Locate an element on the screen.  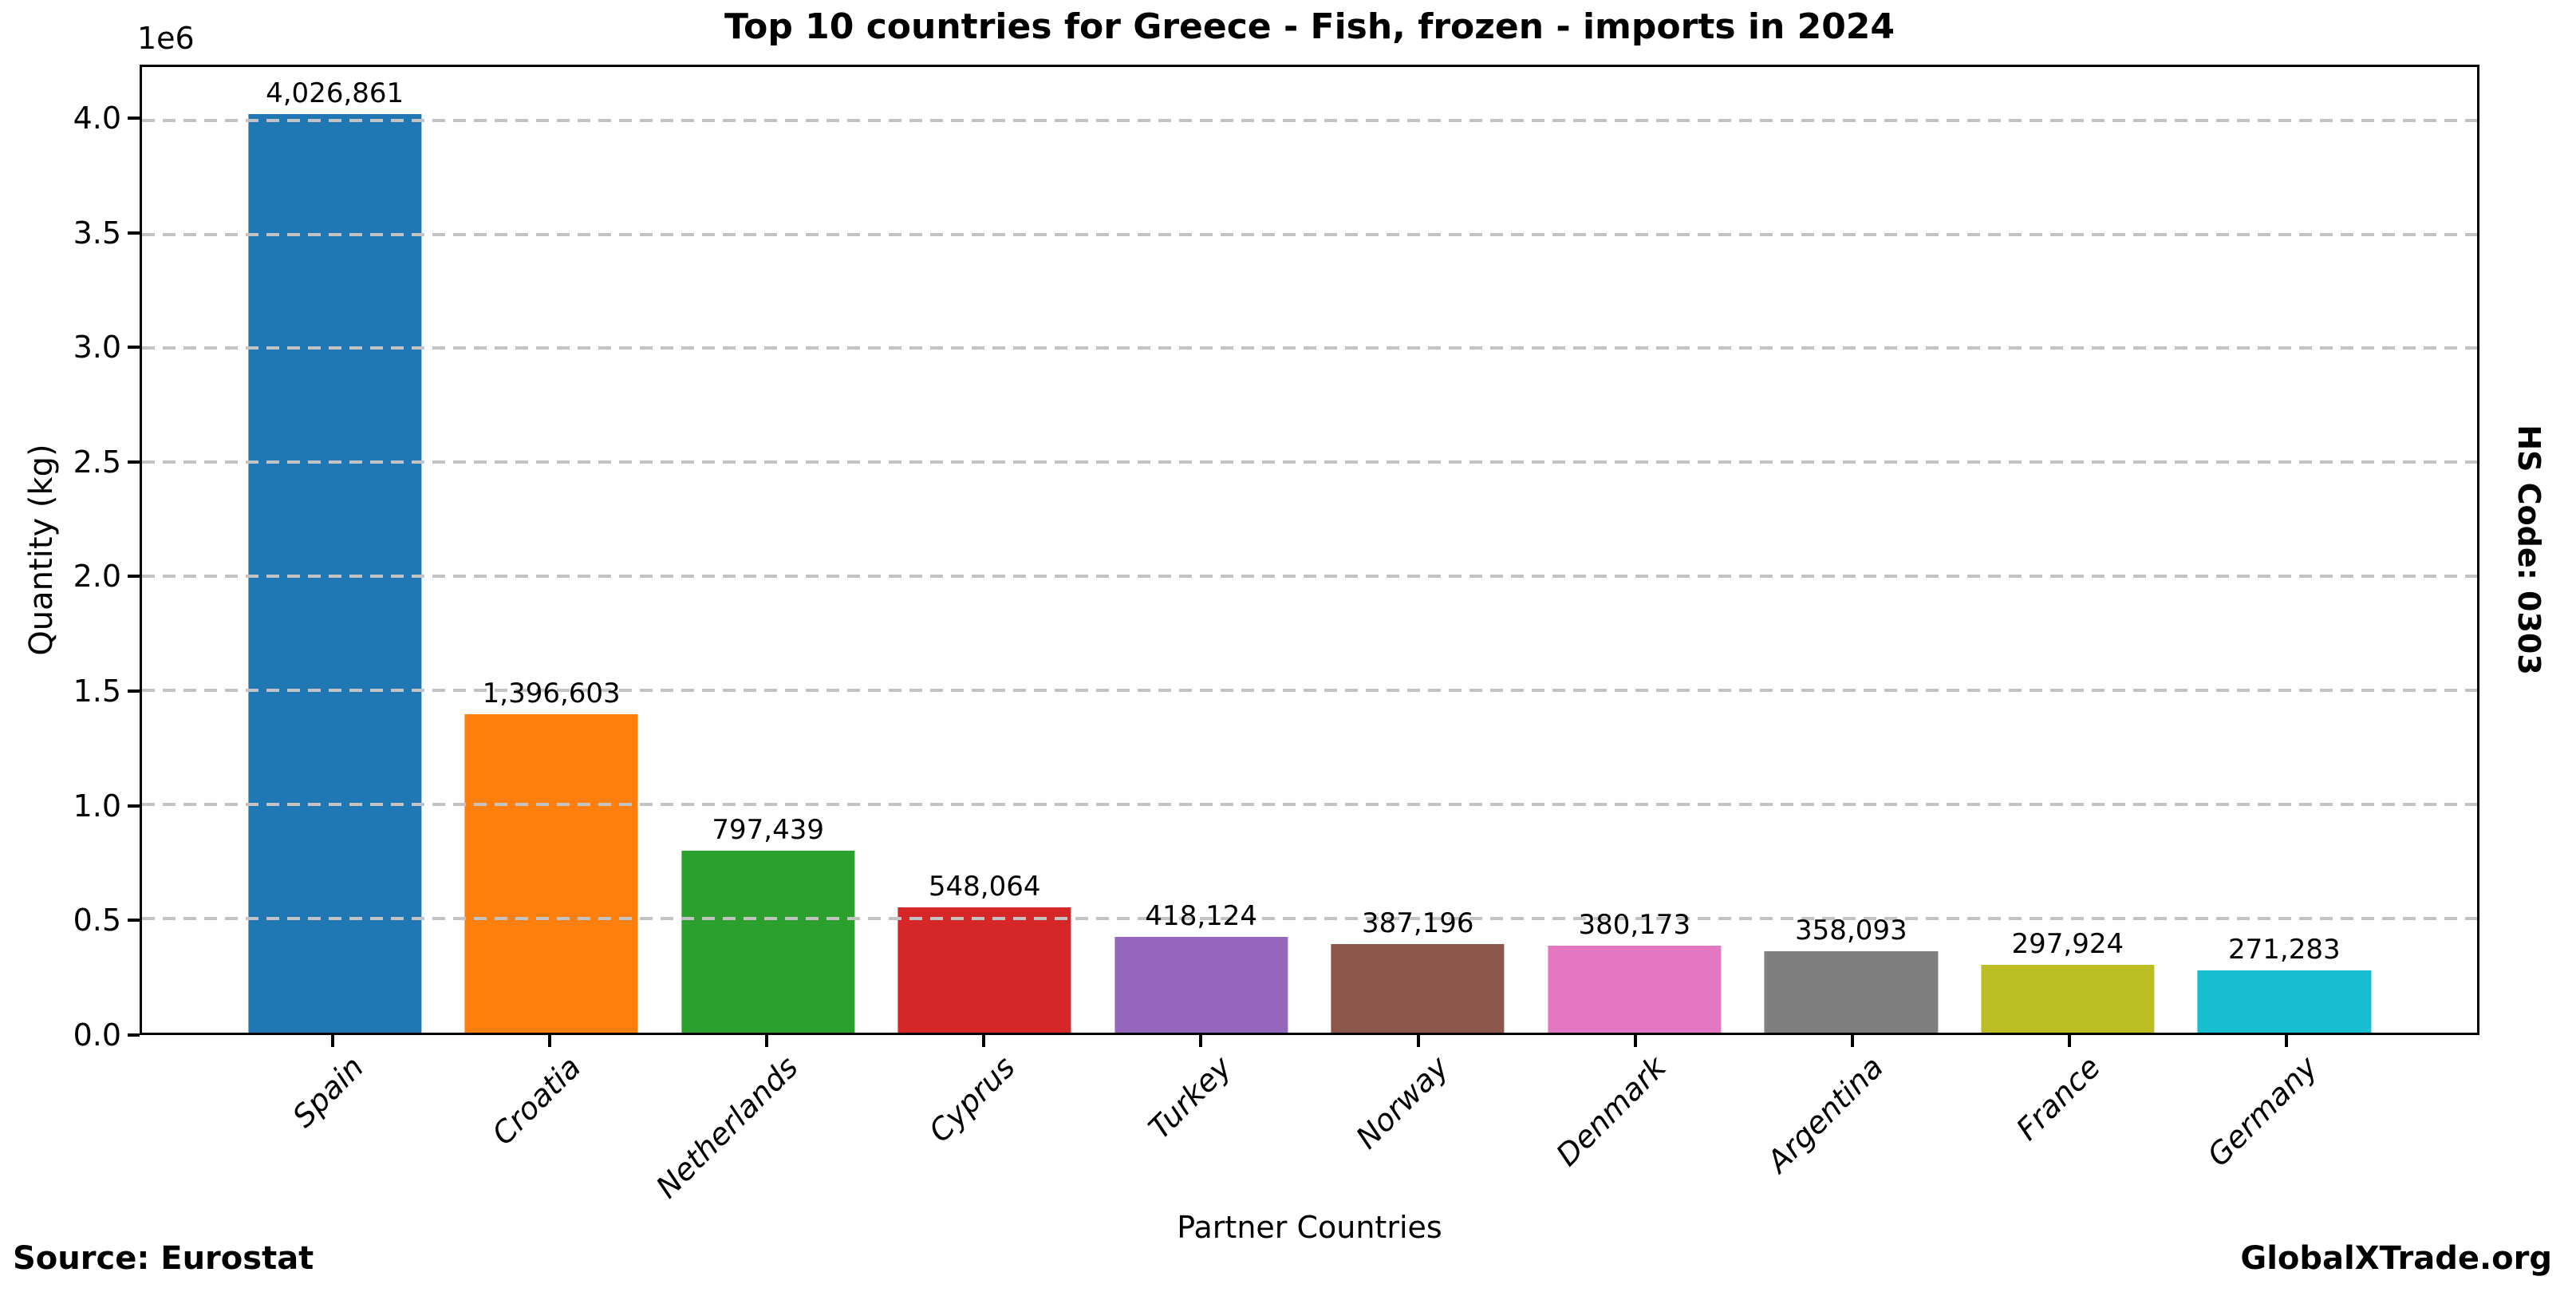
hs-code-label: HS Code: 0303 is located at coordinates (2529, 550).